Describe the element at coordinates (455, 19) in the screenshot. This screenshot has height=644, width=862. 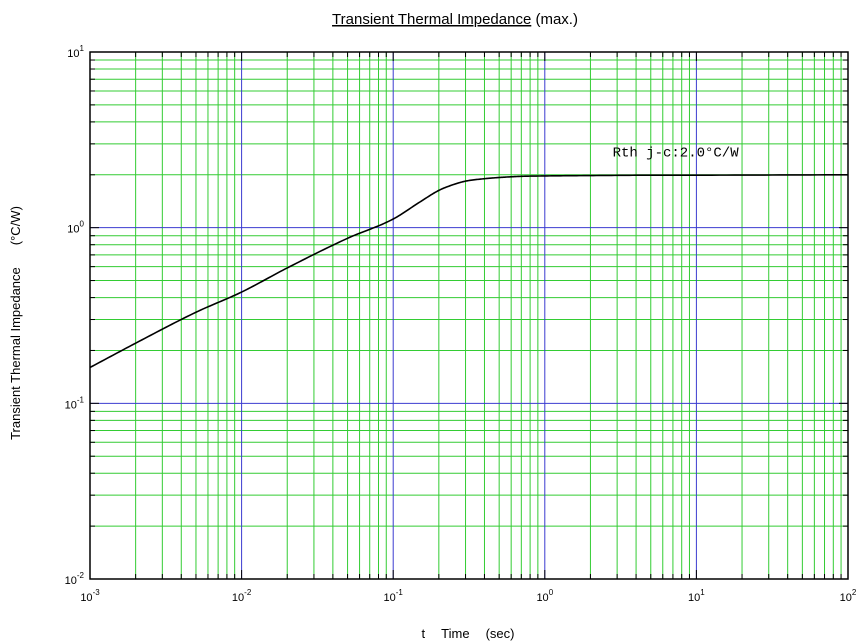
I see `chart-title: Transient Thermal Impedance (max.)` at that location.